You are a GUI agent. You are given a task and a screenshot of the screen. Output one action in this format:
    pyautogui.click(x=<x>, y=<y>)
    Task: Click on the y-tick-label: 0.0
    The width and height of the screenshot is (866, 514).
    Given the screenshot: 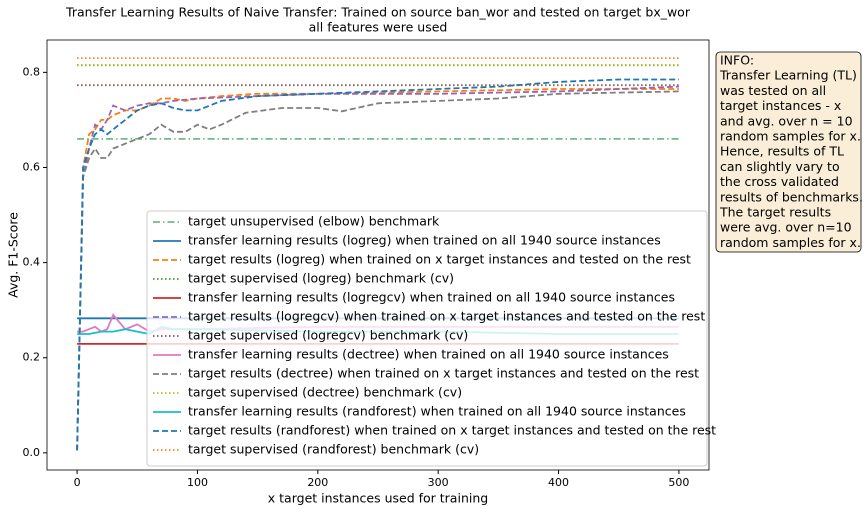 What is the action you would take?
    pyautogui.click(x=32, y=452)
    